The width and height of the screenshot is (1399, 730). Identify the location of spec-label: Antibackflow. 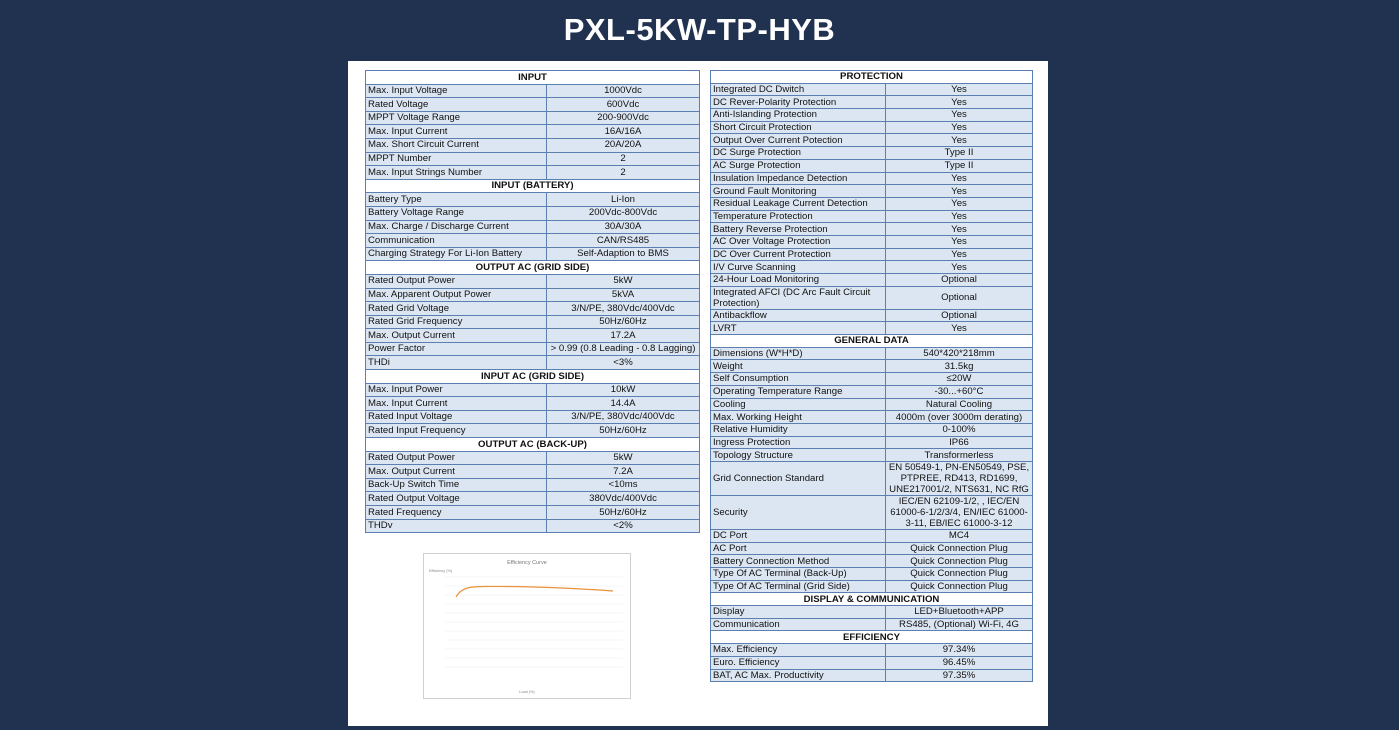
(798, 315).